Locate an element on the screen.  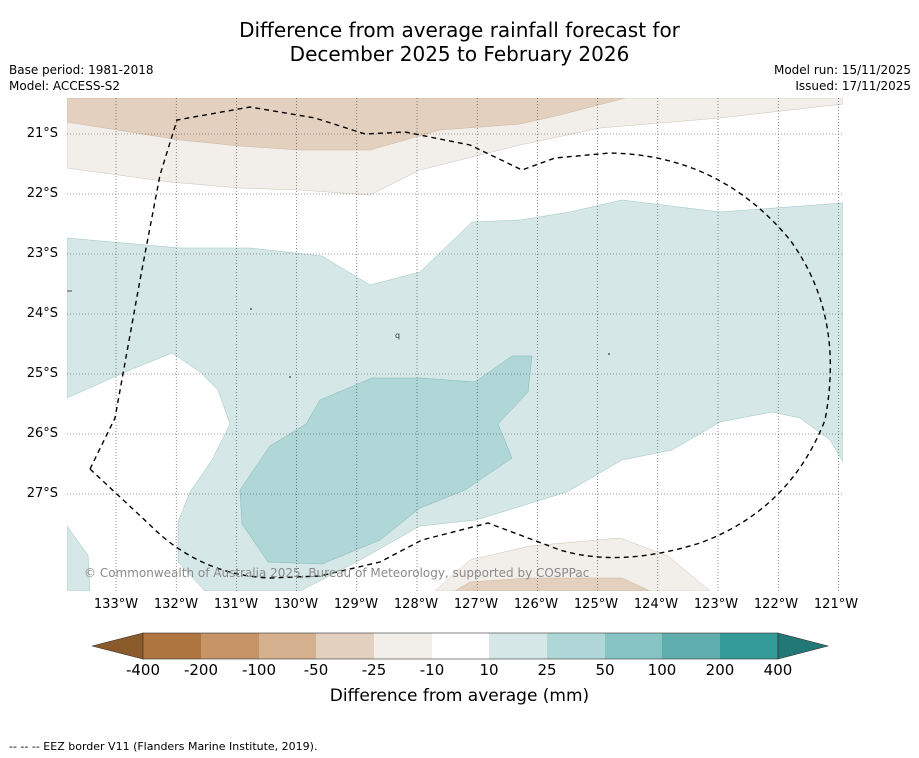
colorbar-outline is located at coordinates (460, 646).